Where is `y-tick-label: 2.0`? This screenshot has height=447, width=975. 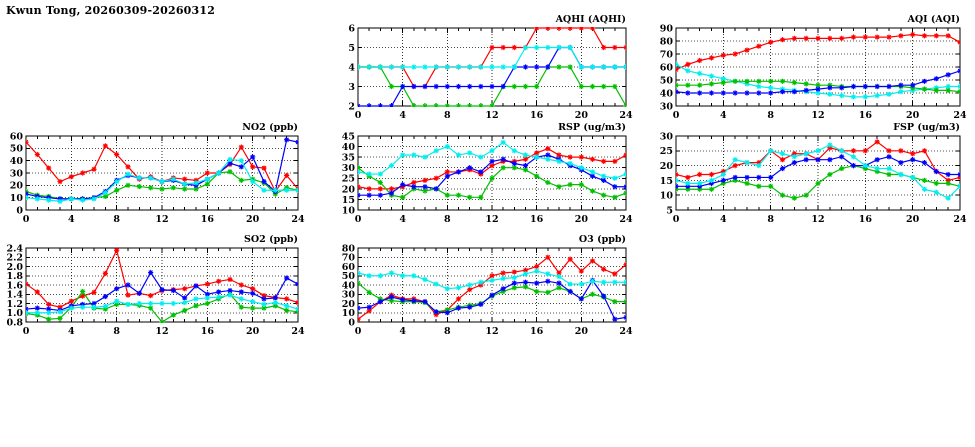
y-tick-label: 2.0 is located at coordinates (14, 267).